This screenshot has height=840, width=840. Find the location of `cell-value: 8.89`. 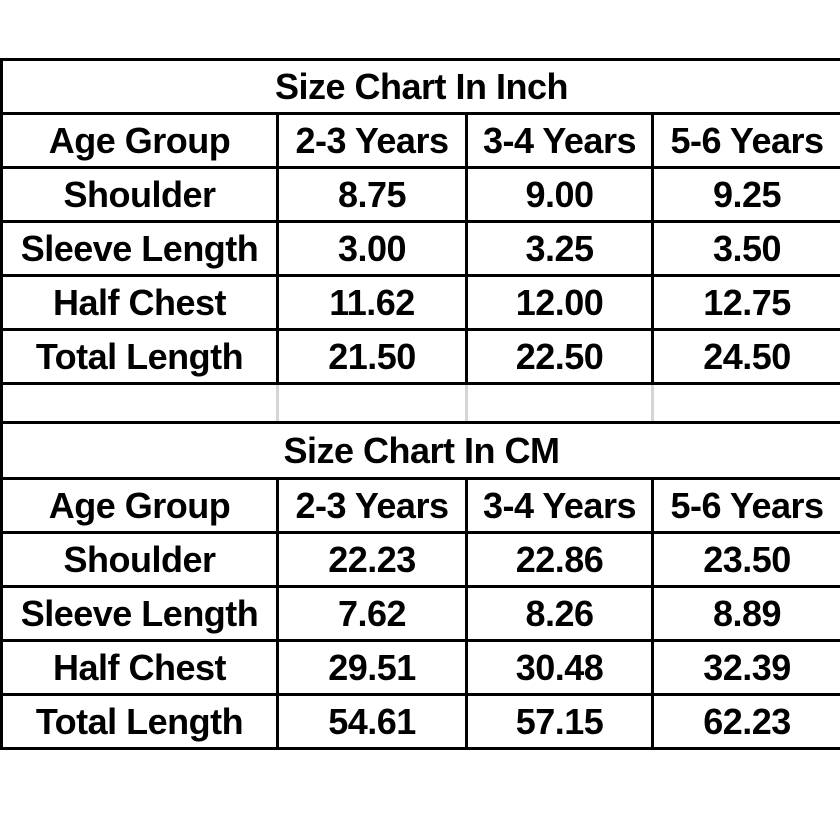

cell-value: 8.89 is located at coordinates (745, 613).